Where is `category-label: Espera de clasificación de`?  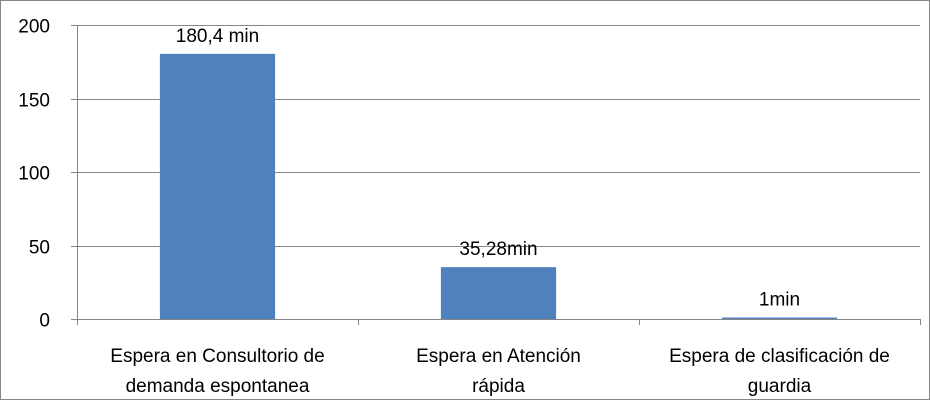 category-label: Espera de clasificación de is located at coordinates (779, 356).